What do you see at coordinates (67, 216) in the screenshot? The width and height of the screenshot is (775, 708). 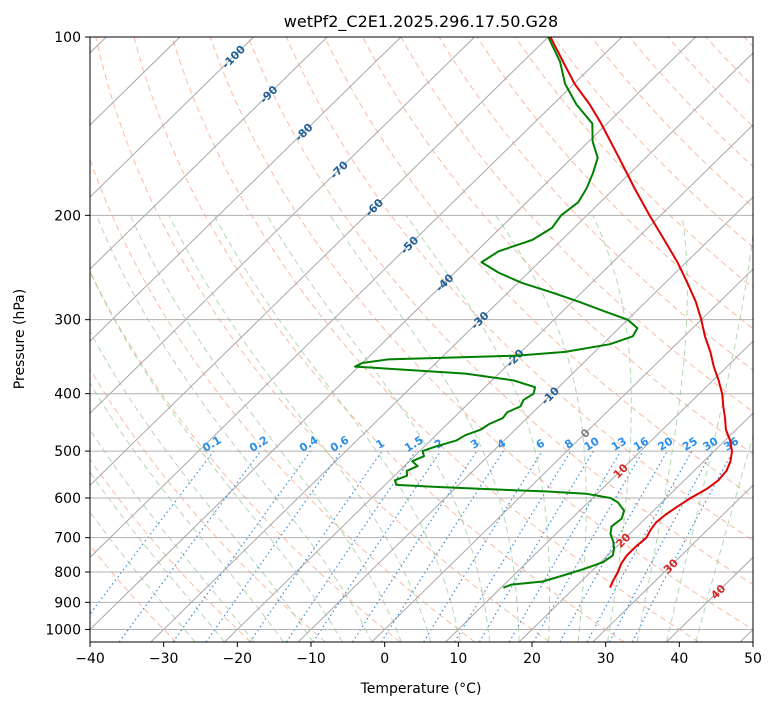 I see `y-tick-label: 200` at bounding box center [67, 216].